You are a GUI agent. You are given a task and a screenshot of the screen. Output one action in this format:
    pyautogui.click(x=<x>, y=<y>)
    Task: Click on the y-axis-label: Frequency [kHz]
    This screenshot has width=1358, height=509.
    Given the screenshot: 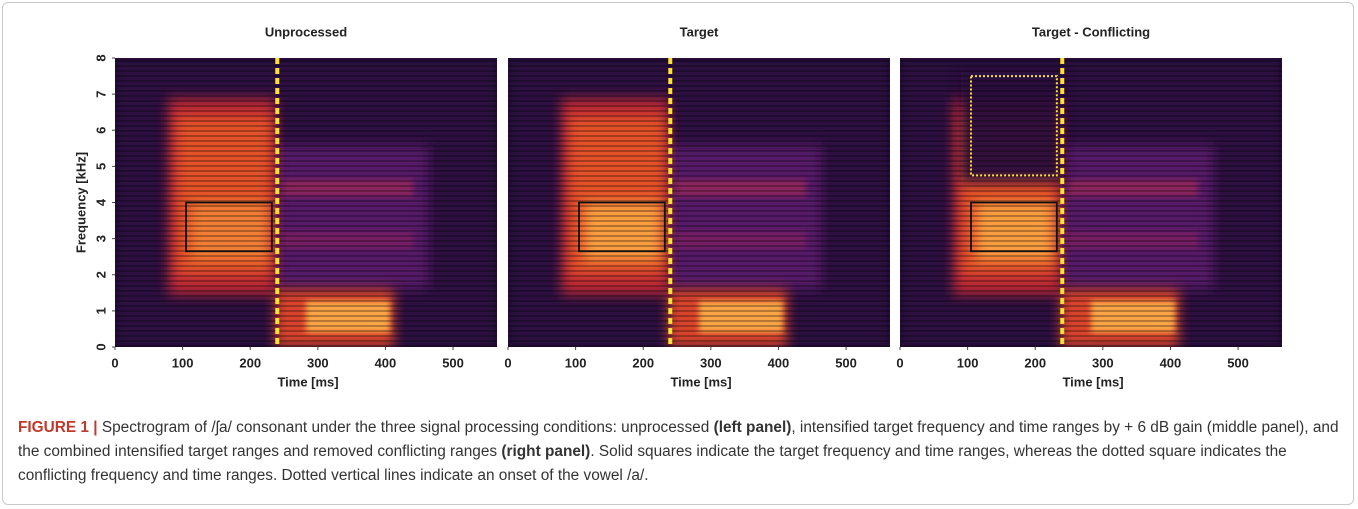 What is the action you would take?
    pyautogui.click(x=80, y=202)
    